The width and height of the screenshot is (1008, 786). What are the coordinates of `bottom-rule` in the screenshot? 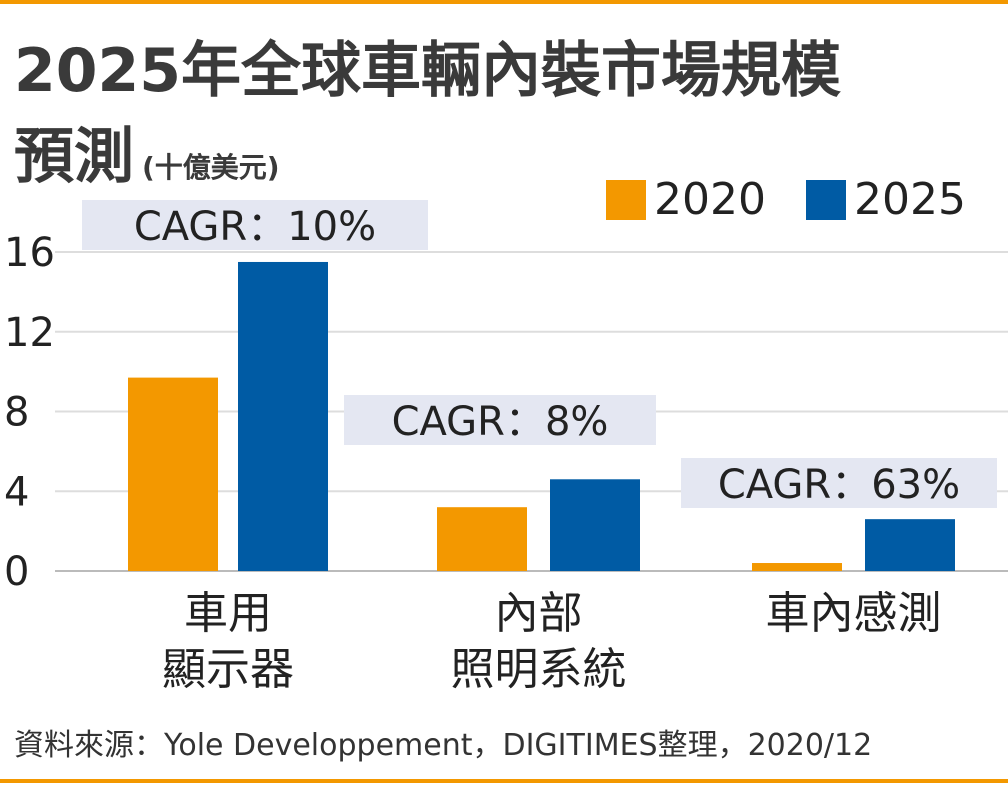 It's located at (504, 781).